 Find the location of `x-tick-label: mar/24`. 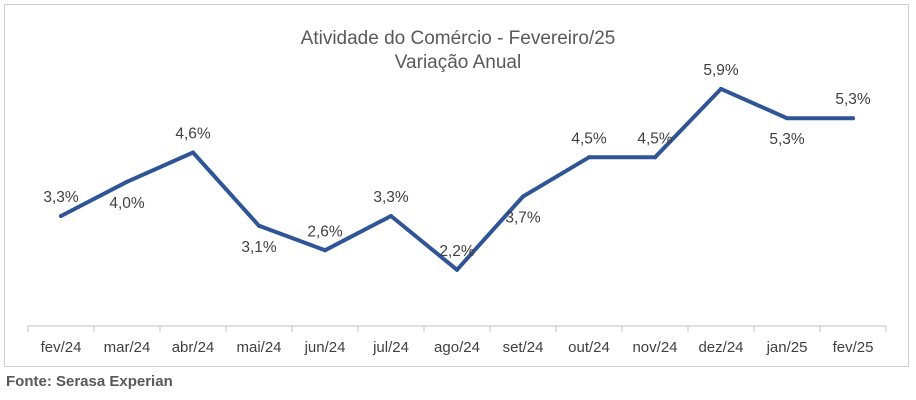

x-tick-label: mar/24 is located at coordinates (127, 347).